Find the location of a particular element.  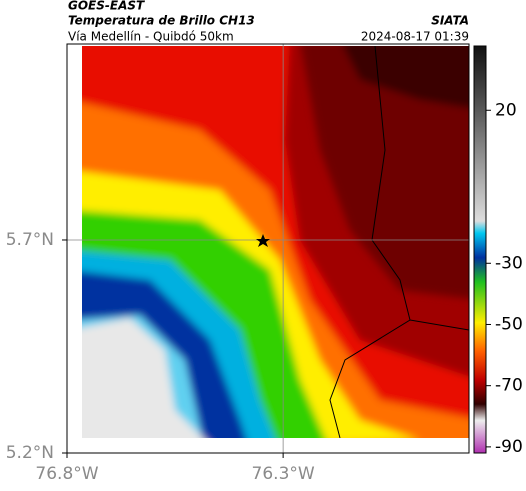

y-tick-label: 5.7°N is located at coordinates (30, 240).